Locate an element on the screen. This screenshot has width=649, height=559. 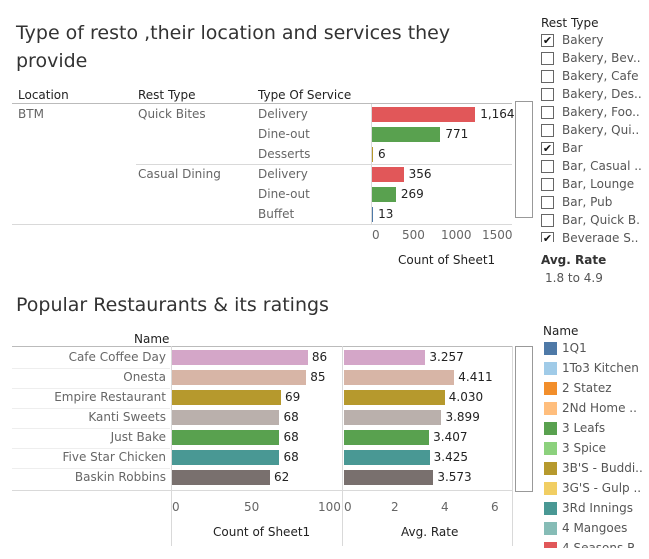
rest-type-filter-label: Bakery, Bev.. is located at coordinates (601, 58).